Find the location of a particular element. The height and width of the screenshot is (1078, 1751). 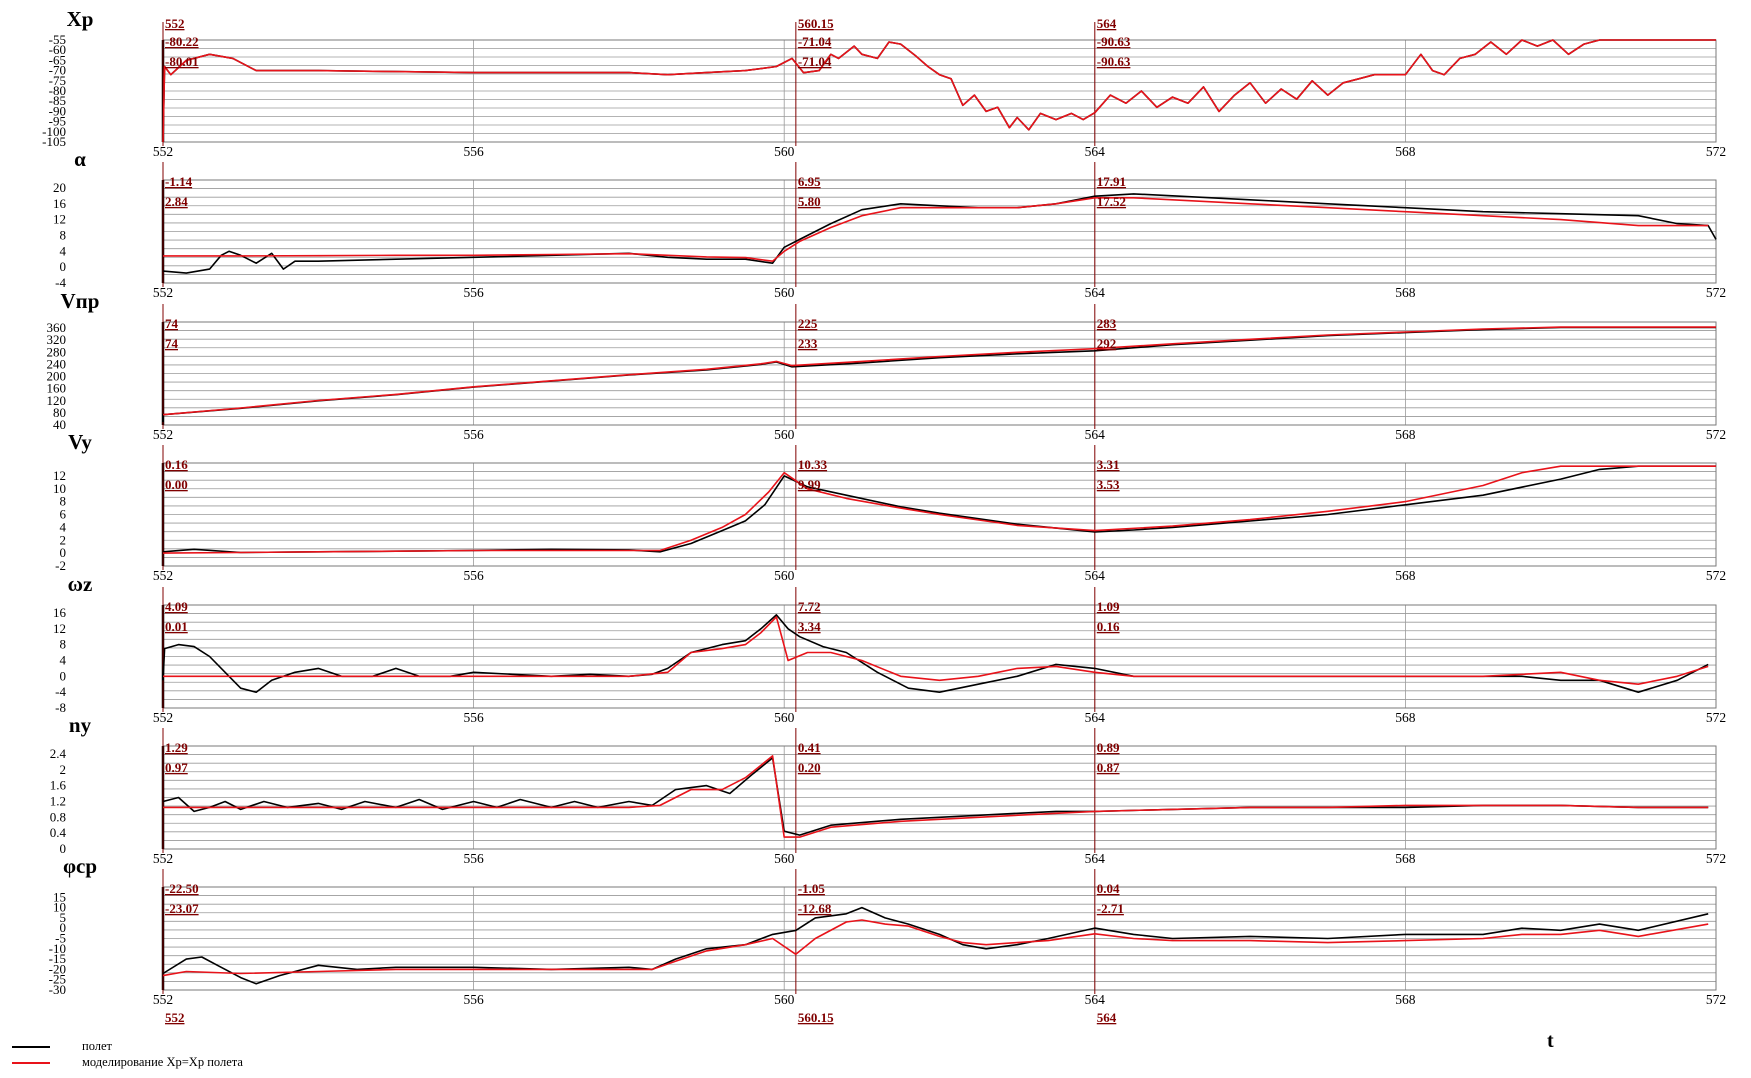

legend-swatch-flight is located at coordinates (31, 1047).